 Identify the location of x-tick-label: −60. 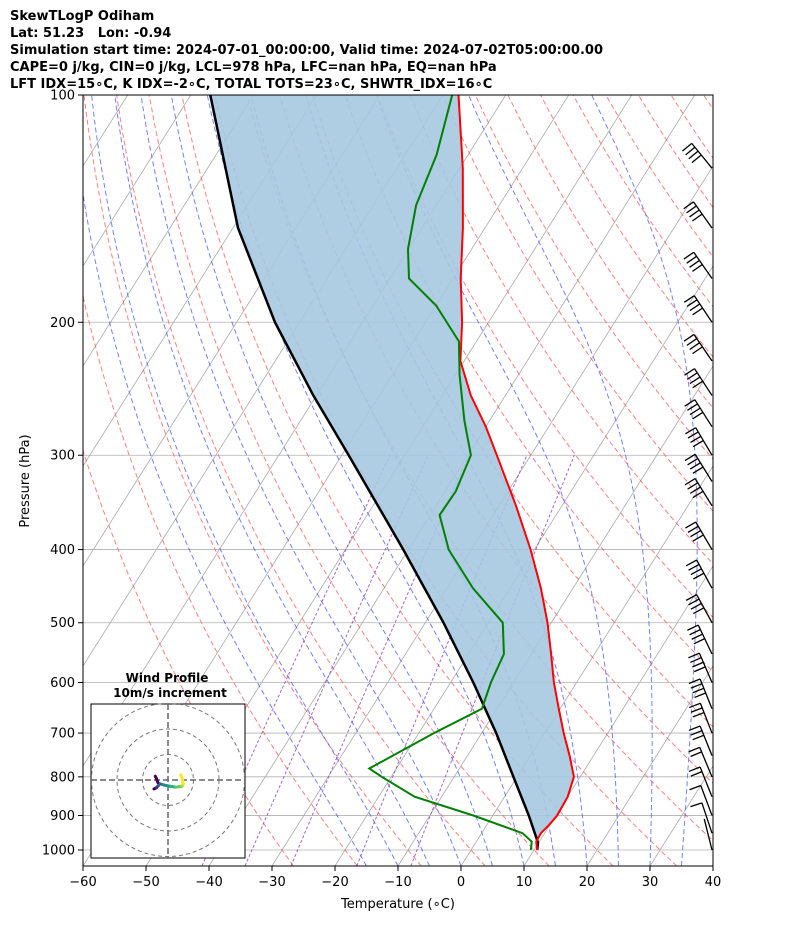
(82, 882).